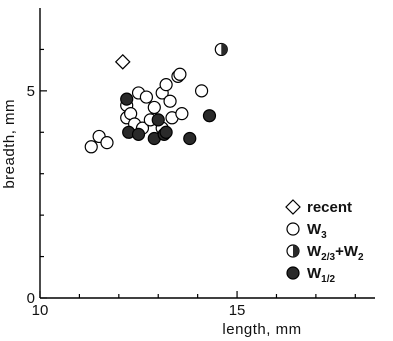  I want to click on legend-label: W1/2, so click(321, 275).